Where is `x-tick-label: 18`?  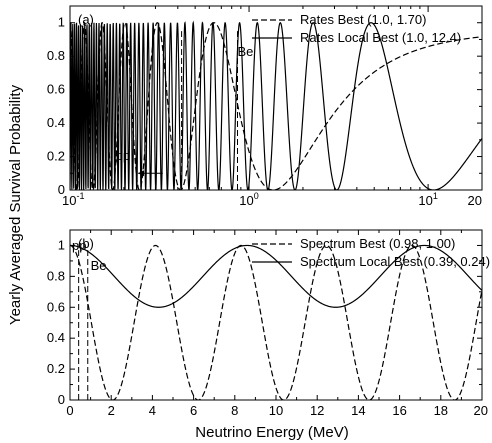 x-tick-label: 18 is located at coordinates (441, 410).